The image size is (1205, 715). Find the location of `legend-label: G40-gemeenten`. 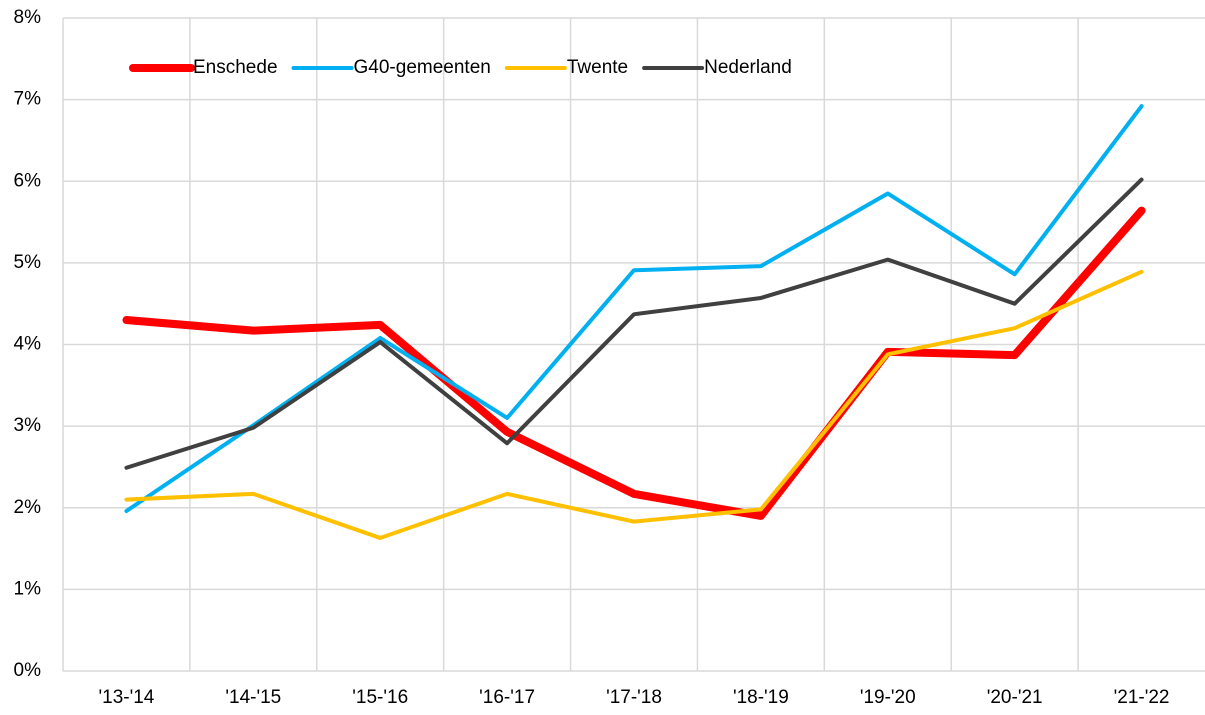

legend-label: G40-gemeenten is located at coordinates (422, 67).